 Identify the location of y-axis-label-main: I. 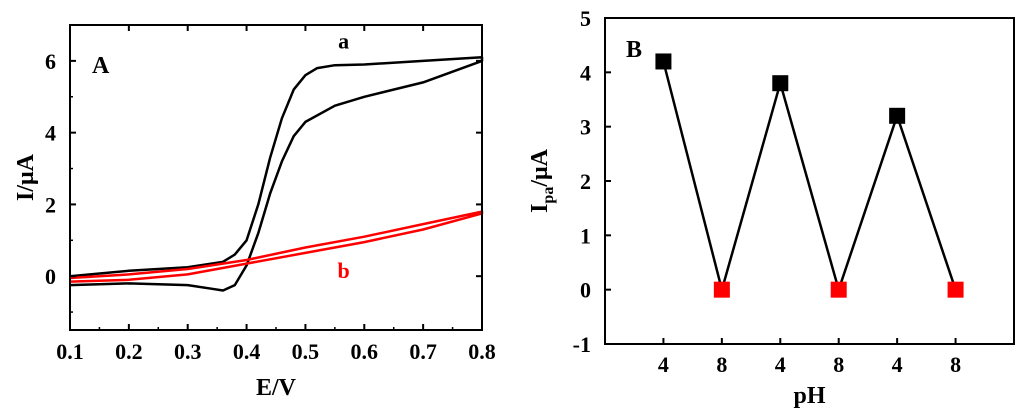
(540, 208).